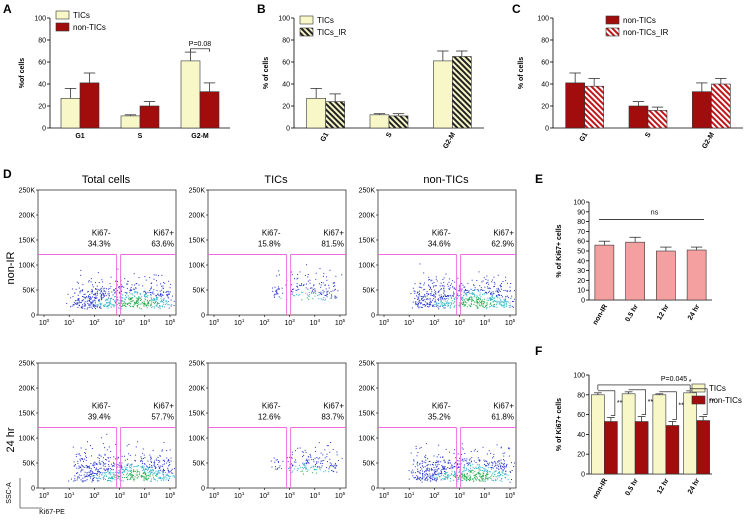 The height and width of the screenshot is (521, 753). I want to click on gate-value-pos: 62.9%, so click(502, 244).